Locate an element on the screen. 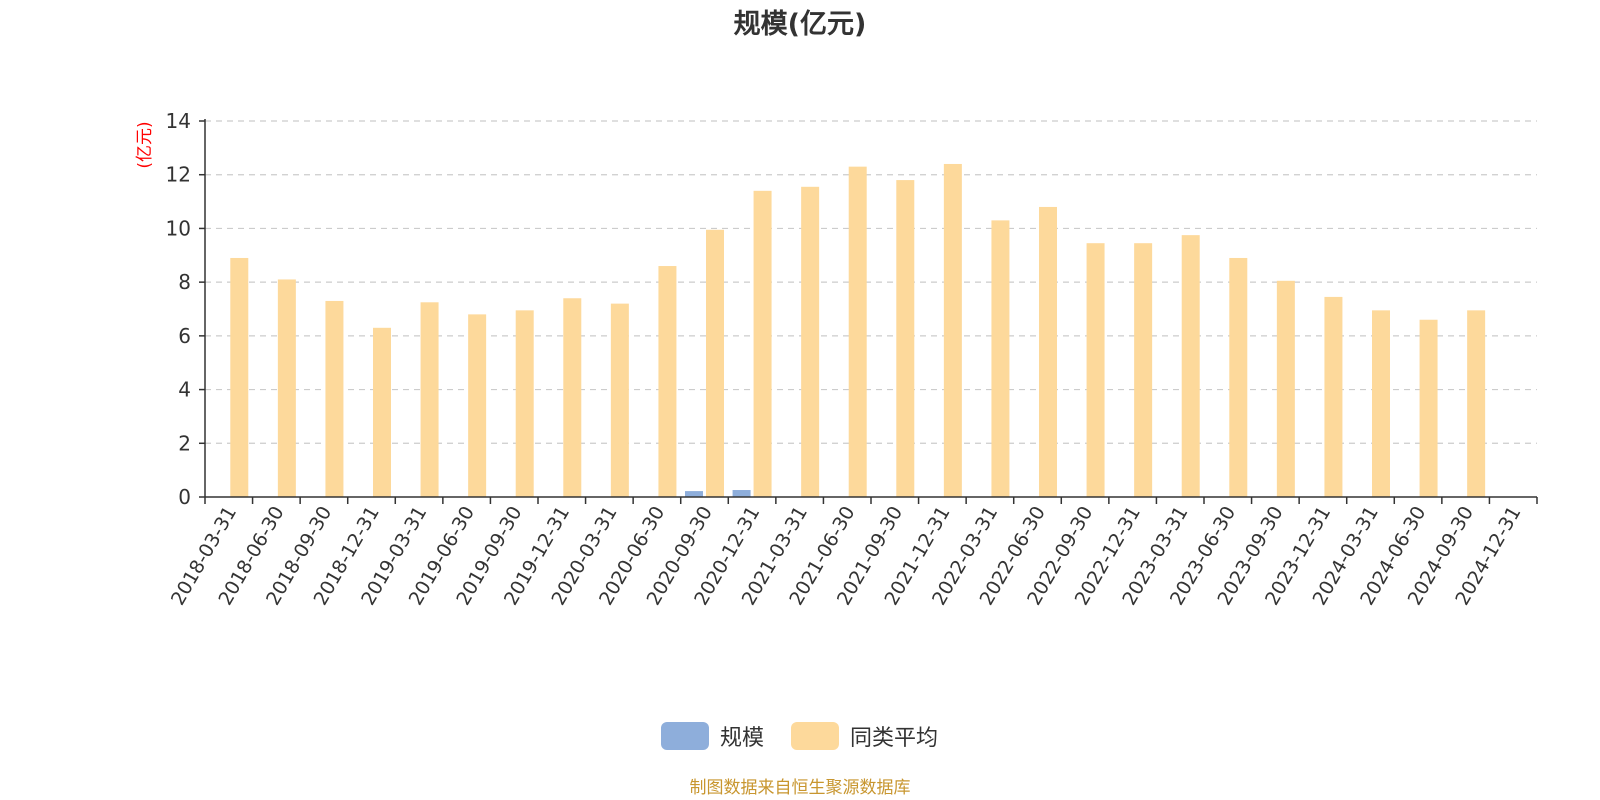  y-tick-label: 0 is located at coordinates (184, 497).